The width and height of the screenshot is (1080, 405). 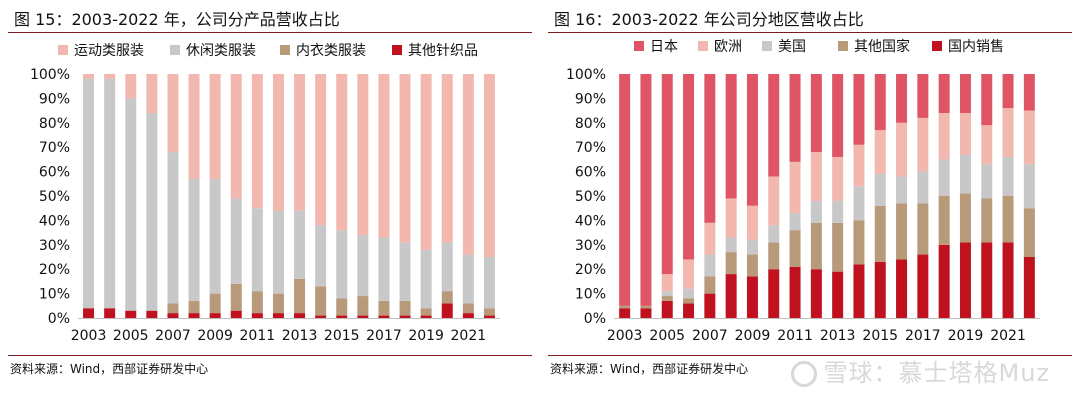 What do you see at coordinates (331, 51) in the screenshot?
I see `legend-label: 内衣类服装` at bounding box center [331, 51].